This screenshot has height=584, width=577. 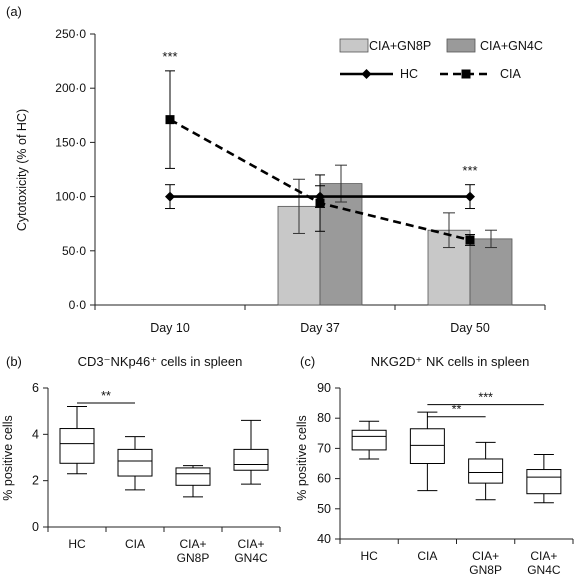 I want to click on x-tick-label: Day 50, so click(x=470, y=328).